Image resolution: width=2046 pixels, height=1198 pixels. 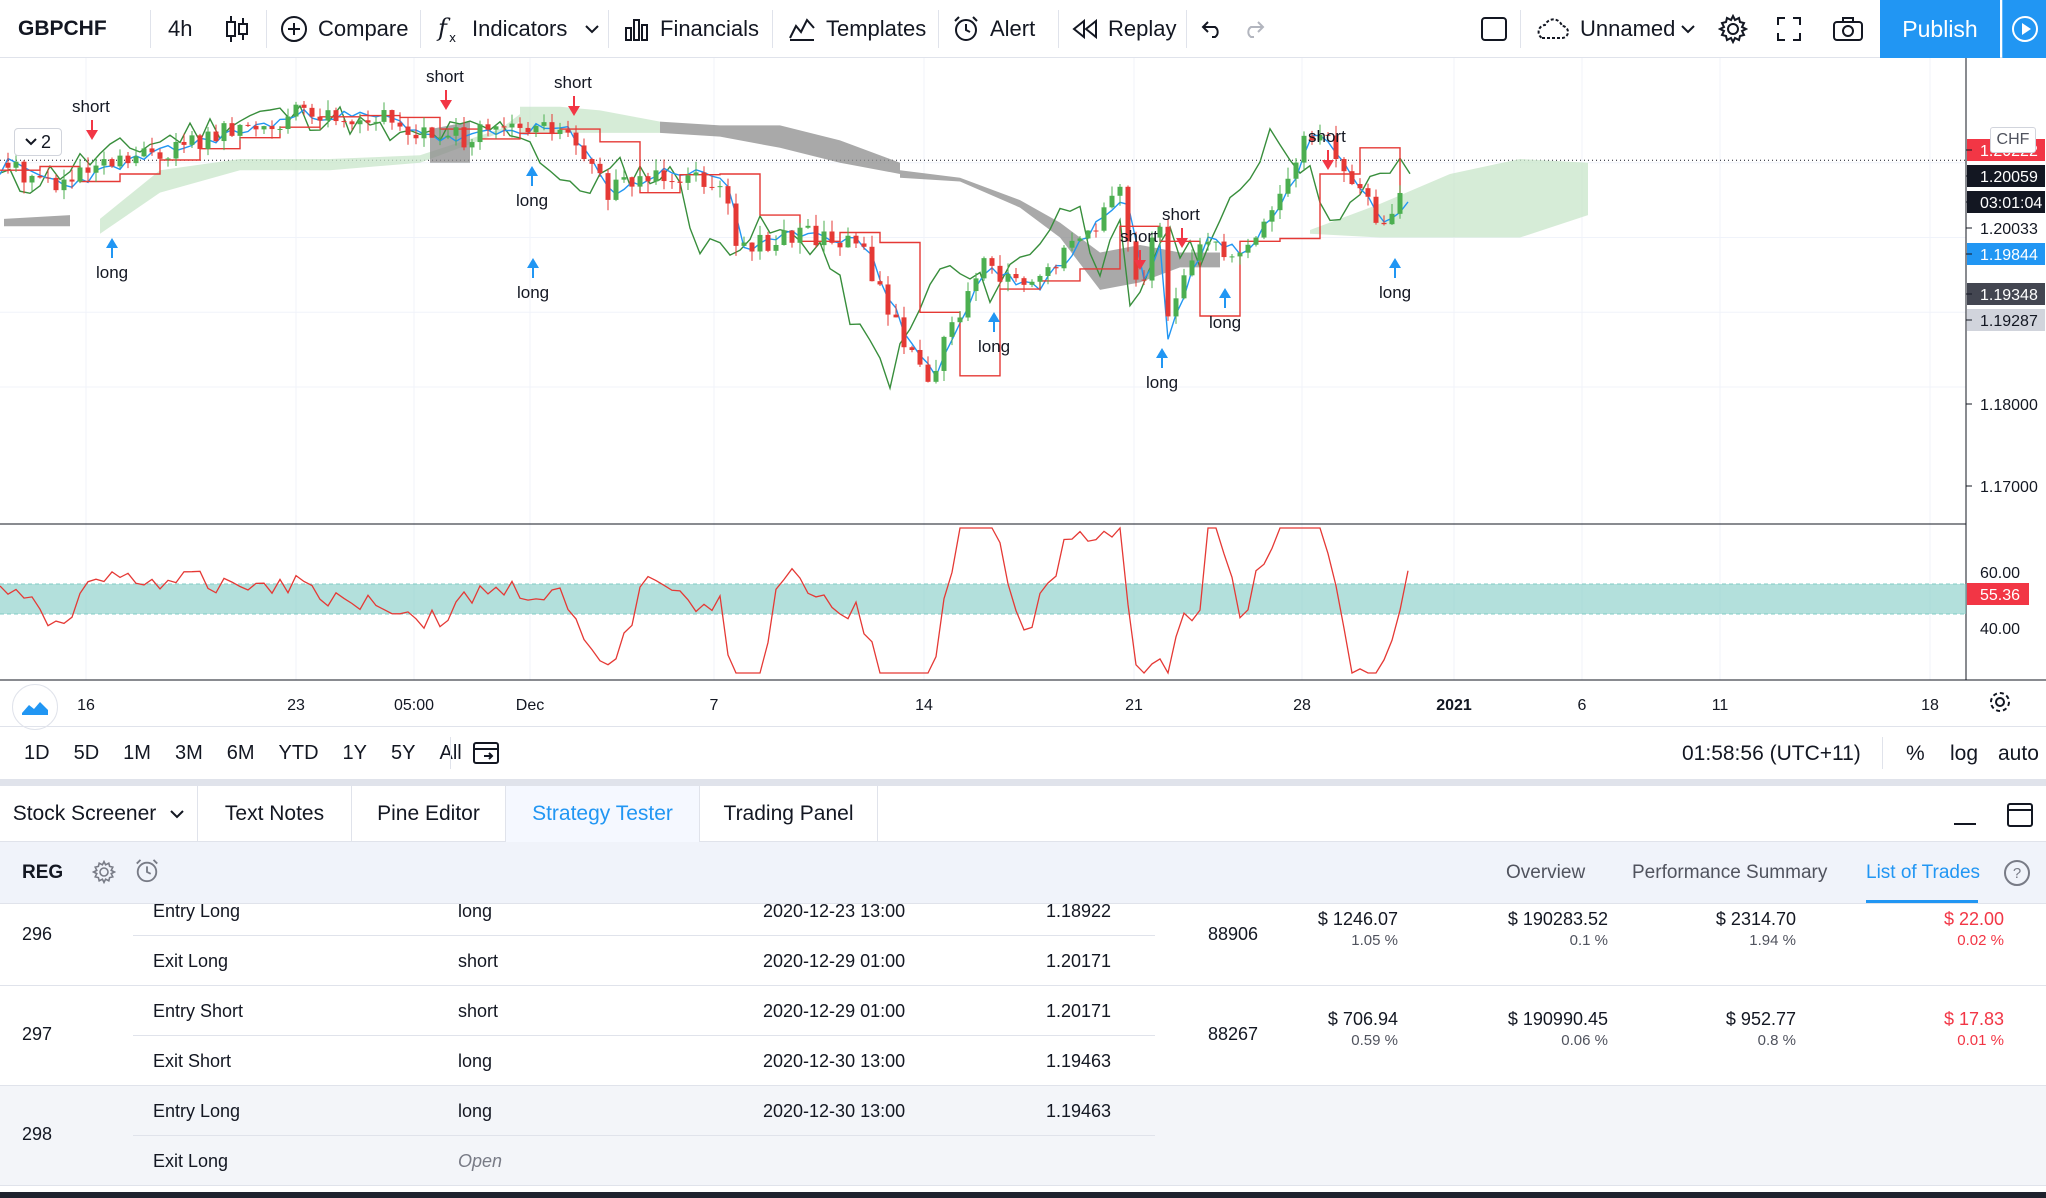 I want to click on go-to-date-button, so click(x=487, y=755).